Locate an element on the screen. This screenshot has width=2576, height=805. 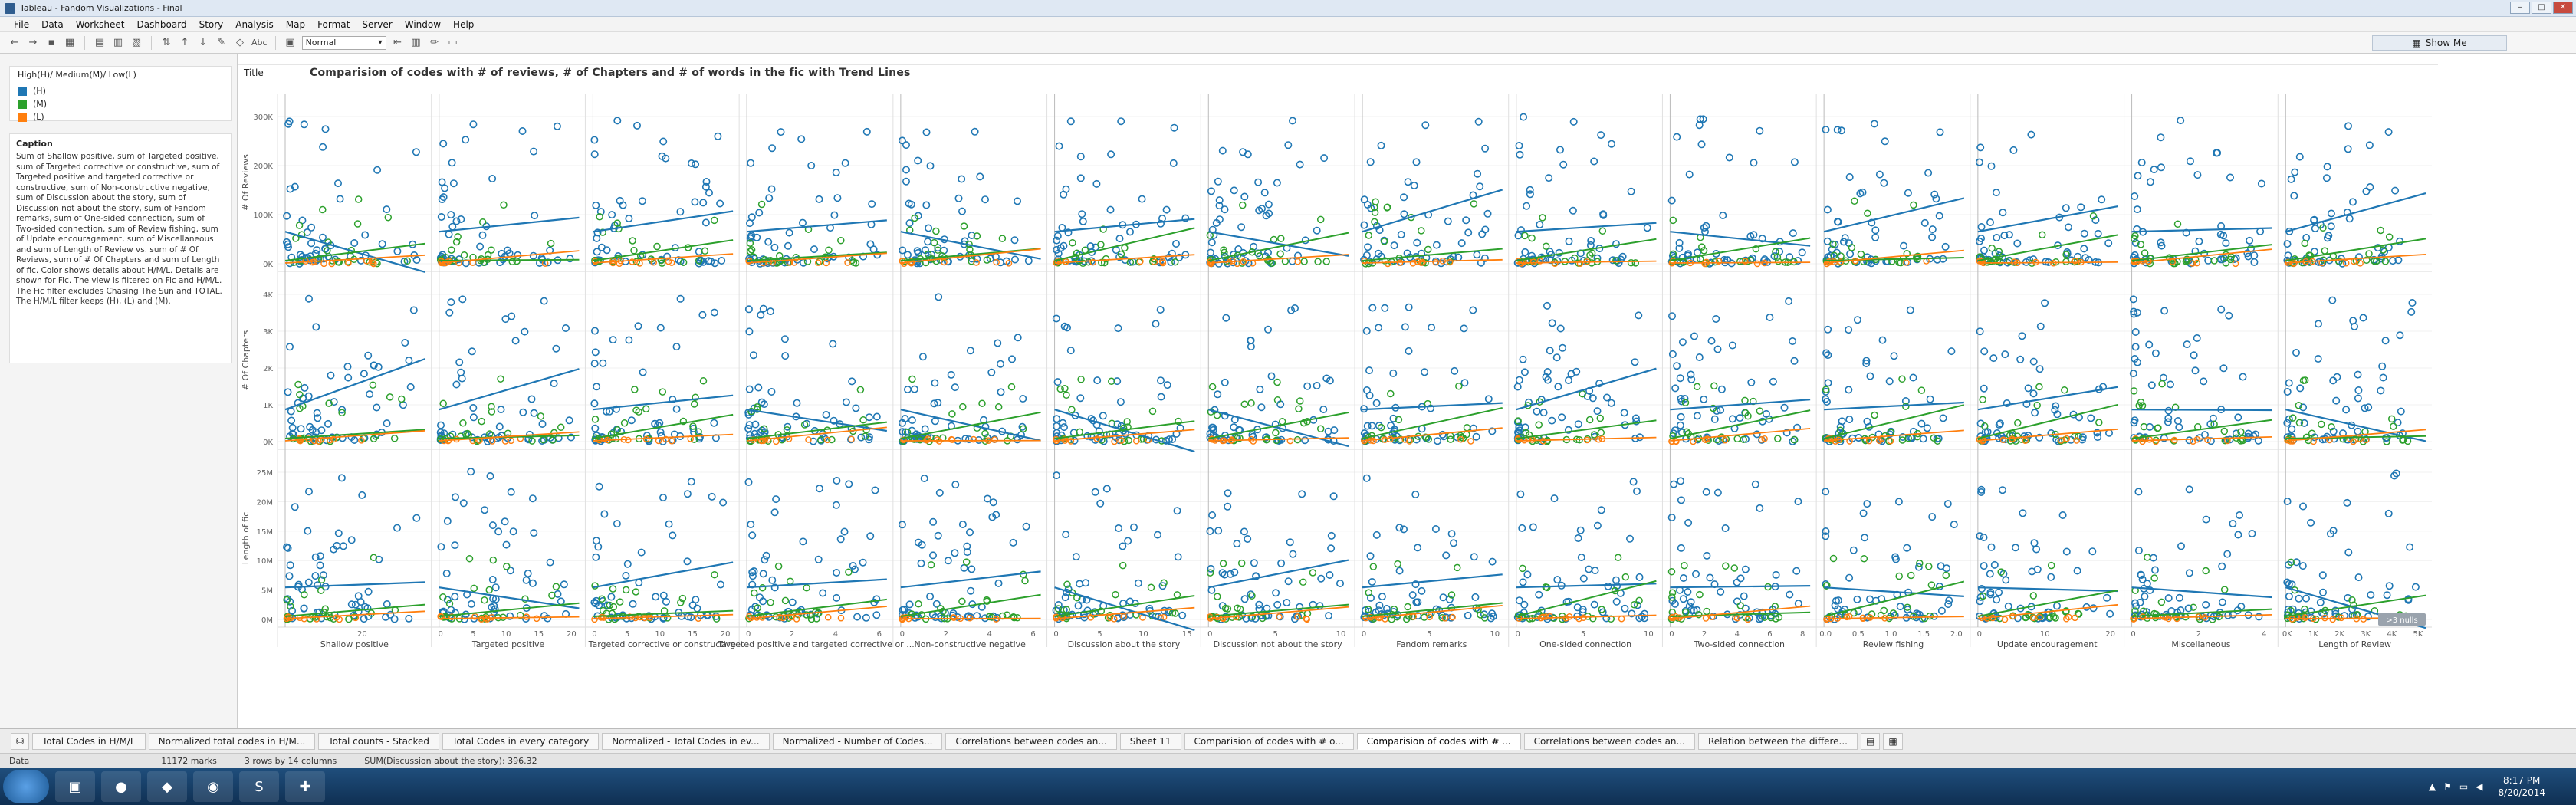
back-icon: ← is located at coordinates (15, 43).